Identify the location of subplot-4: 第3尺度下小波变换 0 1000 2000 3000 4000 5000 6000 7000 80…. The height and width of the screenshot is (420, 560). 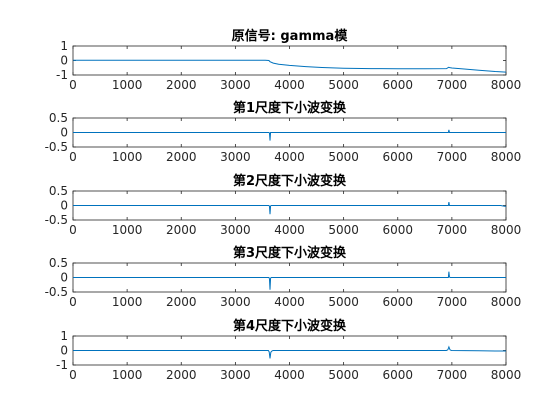
(283, 277).